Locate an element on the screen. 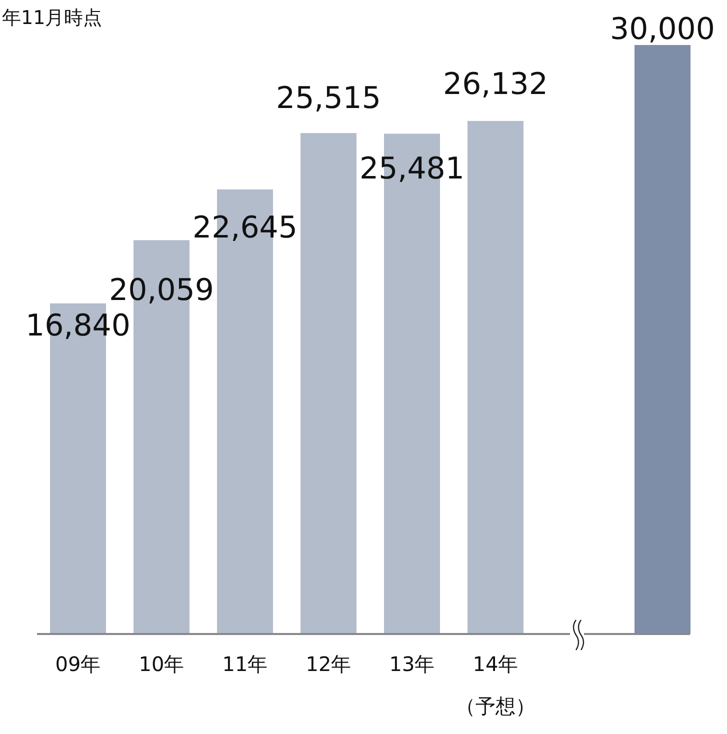  x-tick-label: 10年 is located at coordinates (161, 664).